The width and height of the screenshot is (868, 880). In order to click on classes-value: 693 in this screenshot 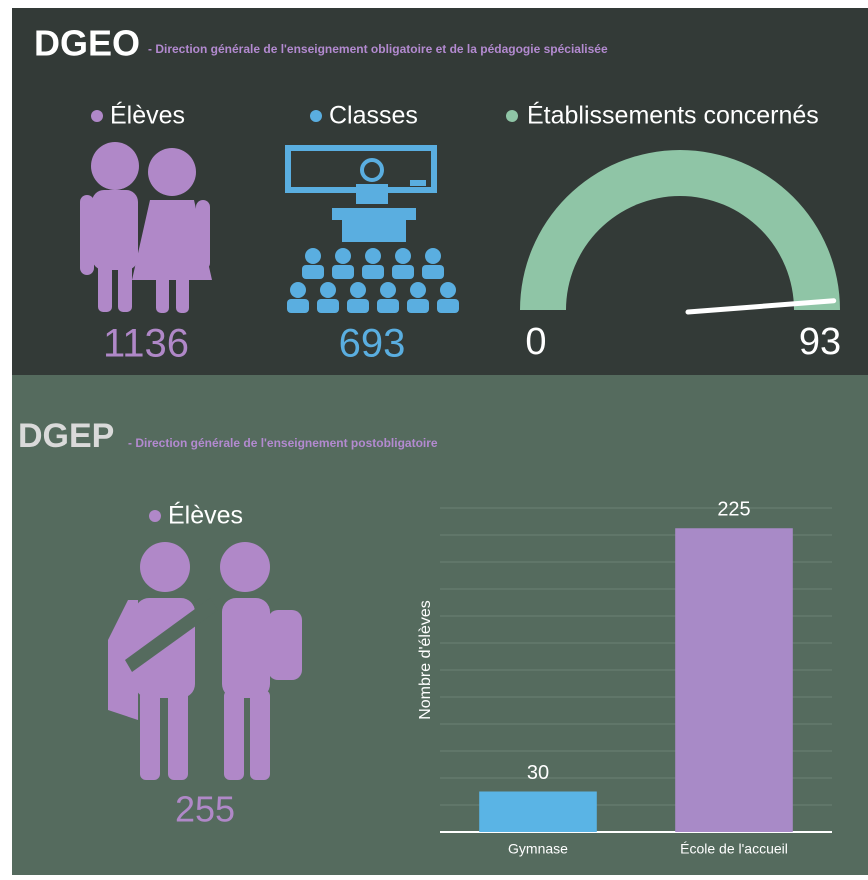, I will do `click(372, 344)`.